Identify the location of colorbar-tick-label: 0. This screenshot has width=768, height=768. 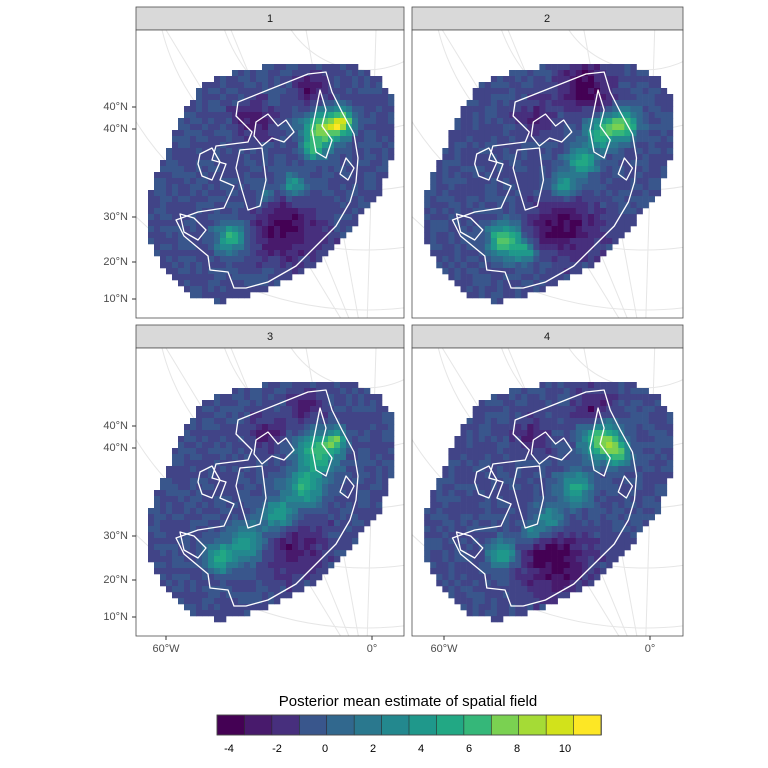
(325, 749).